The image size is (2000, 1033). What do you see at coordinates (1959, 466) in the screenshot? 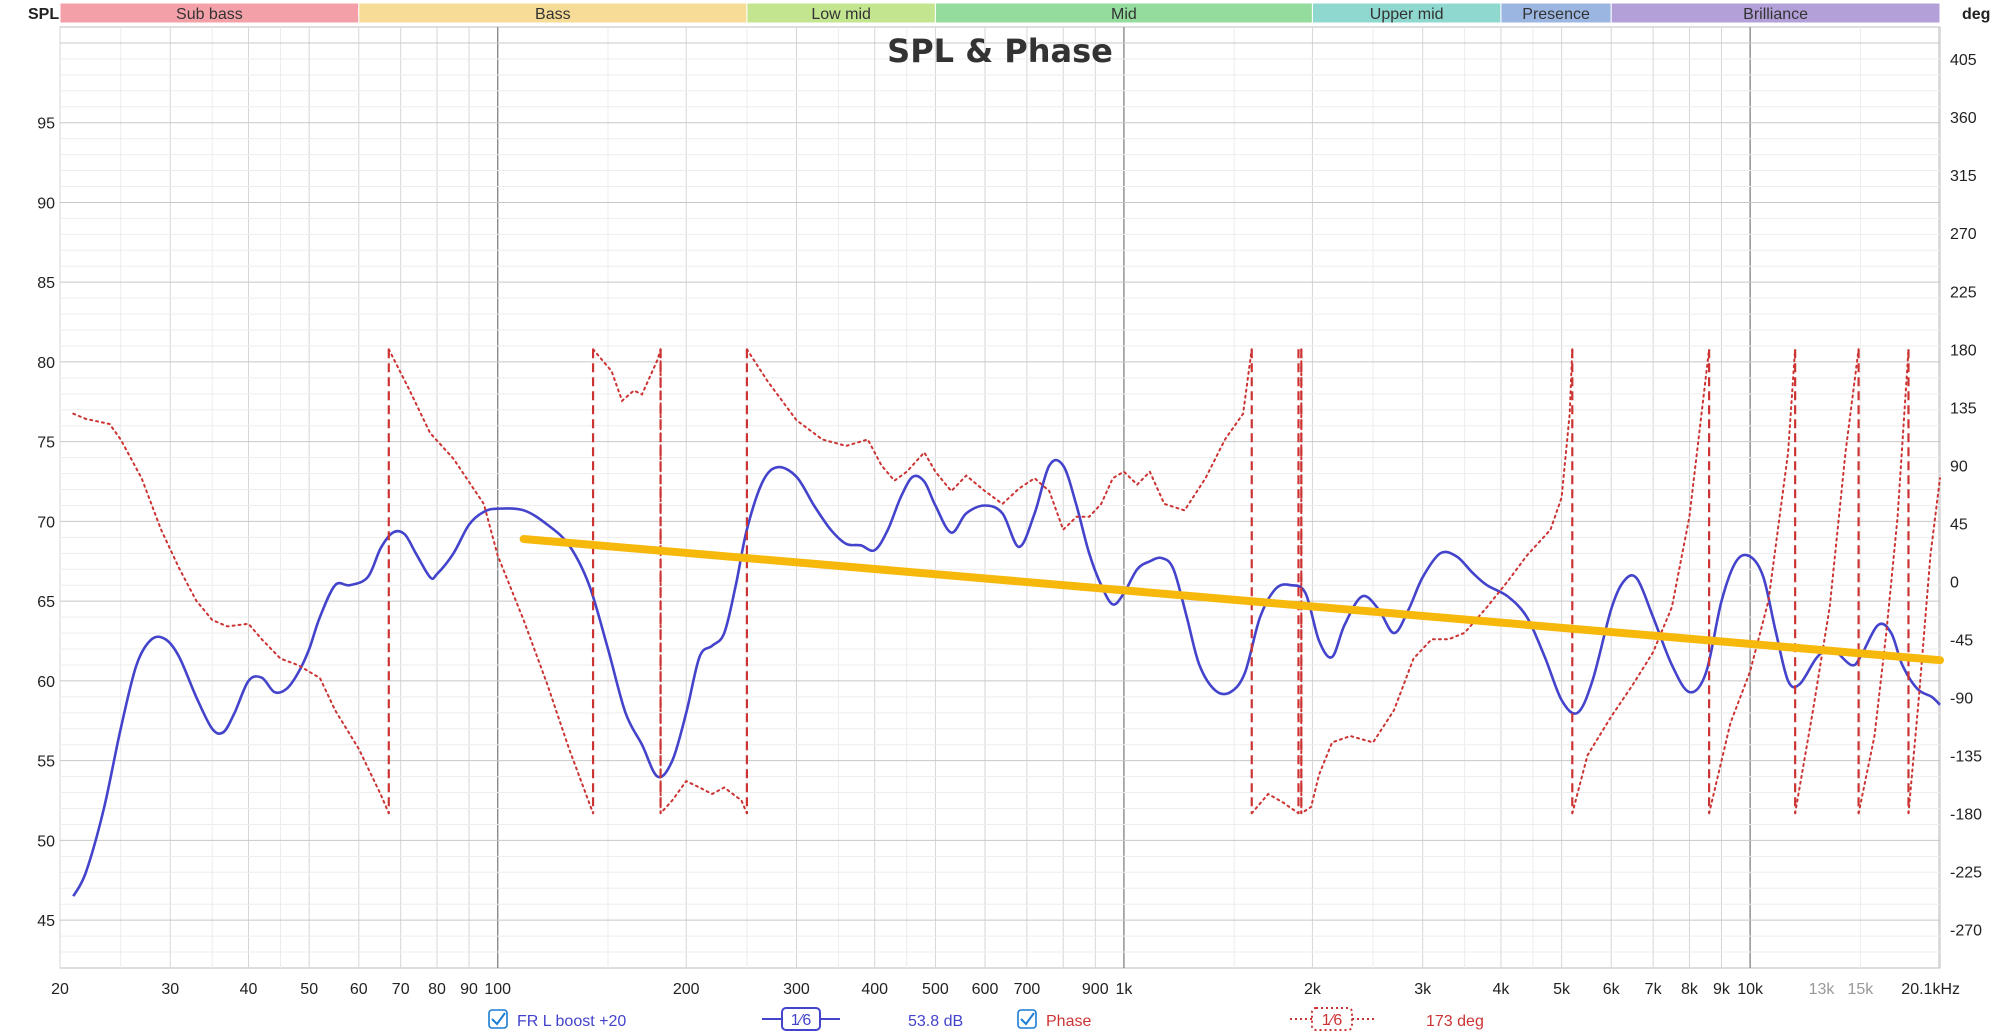
I see `y-right-tick-label: 90` at bounding box center [1959, 466].